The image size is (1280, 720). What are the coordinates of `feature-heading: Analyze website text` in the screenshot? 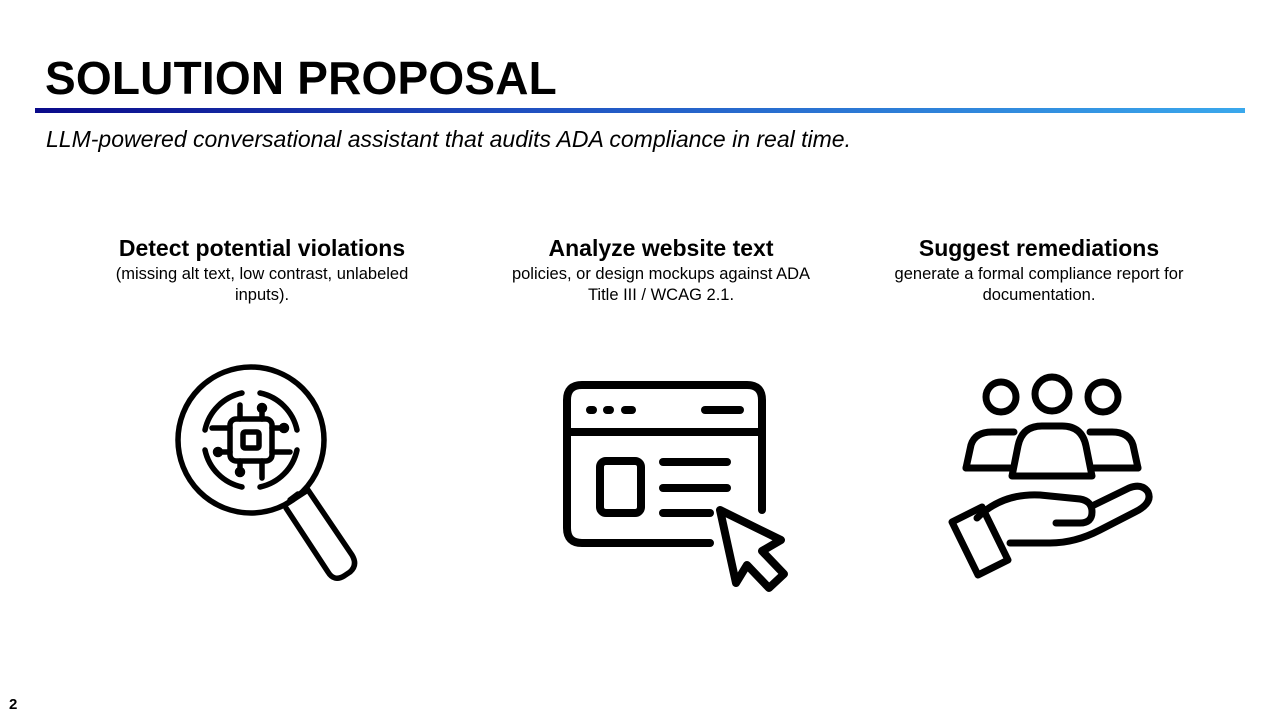 It's located at (661, 248).